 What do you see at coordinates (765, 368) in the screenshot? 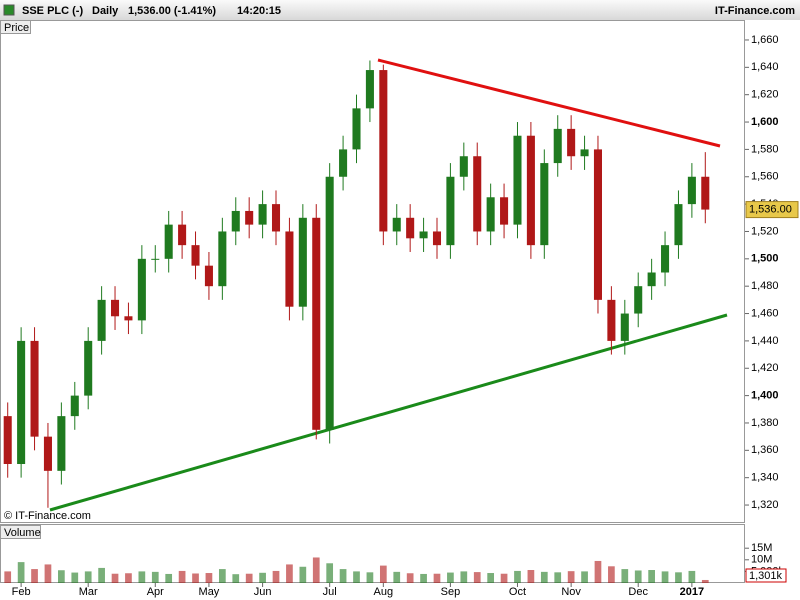
I see `y-tick-label: 1,420` at bounding box center [765, 368].